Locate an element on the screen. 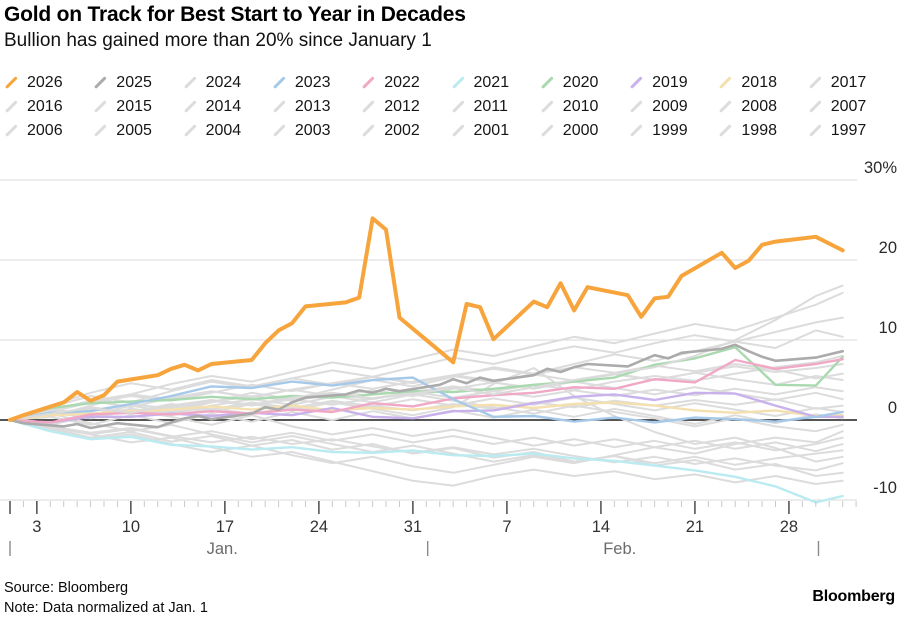 The image size is (900, 622). legend-swatch-1999 is located at coordinates (637, 130).